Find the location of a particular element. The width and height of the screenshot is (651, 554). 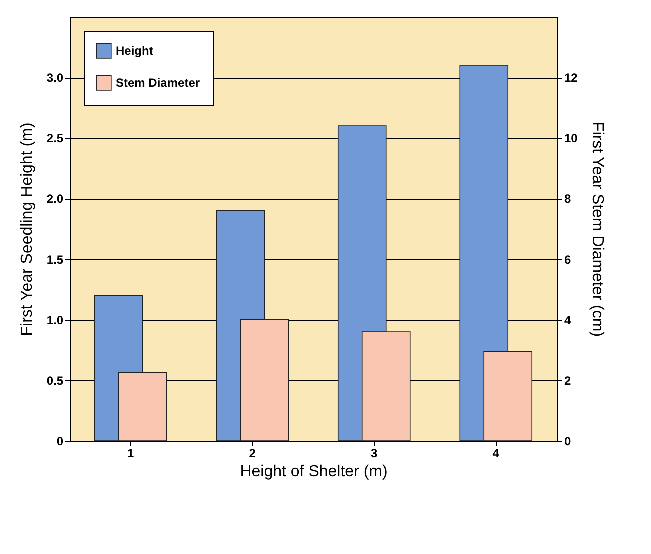

y2-tick-label: 4 is located at coordinates (568, 320).